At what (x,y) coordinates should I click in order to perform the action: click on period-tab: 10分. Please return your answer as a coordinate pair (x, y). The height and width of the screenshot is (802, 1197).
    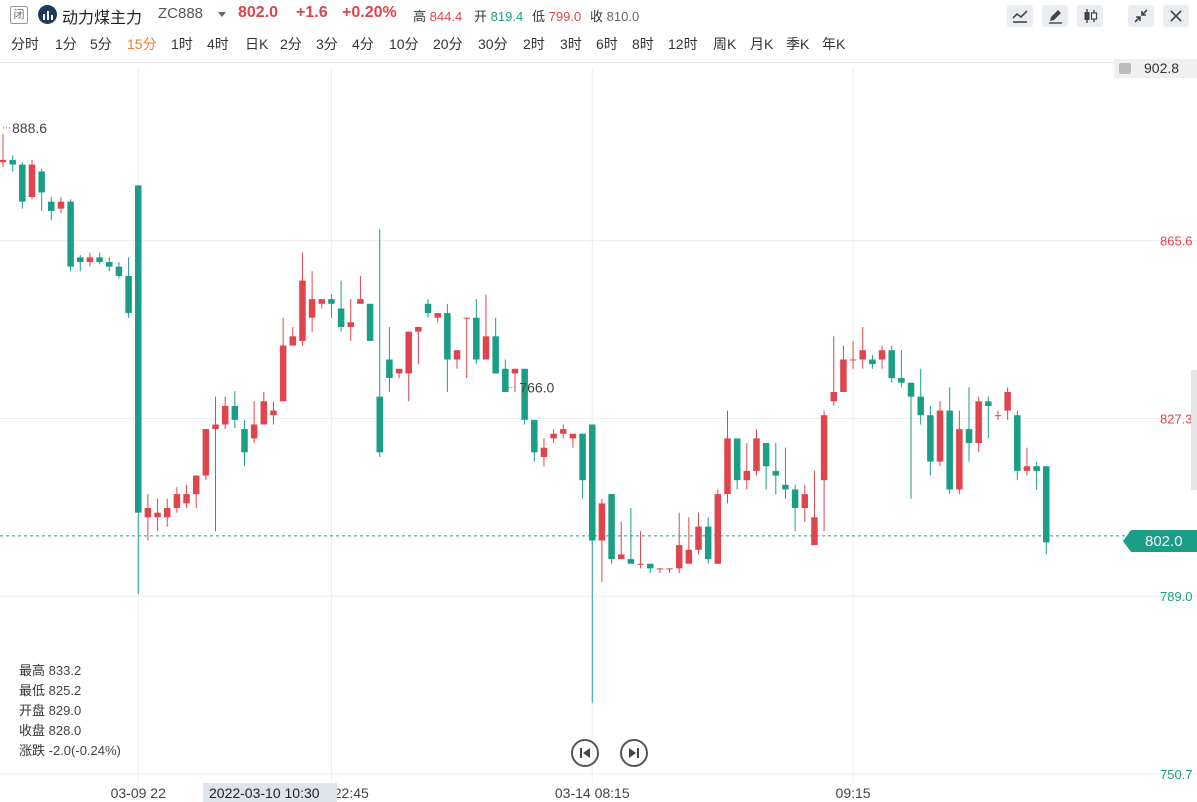
    Looking at the image, I should click on (404, 44).